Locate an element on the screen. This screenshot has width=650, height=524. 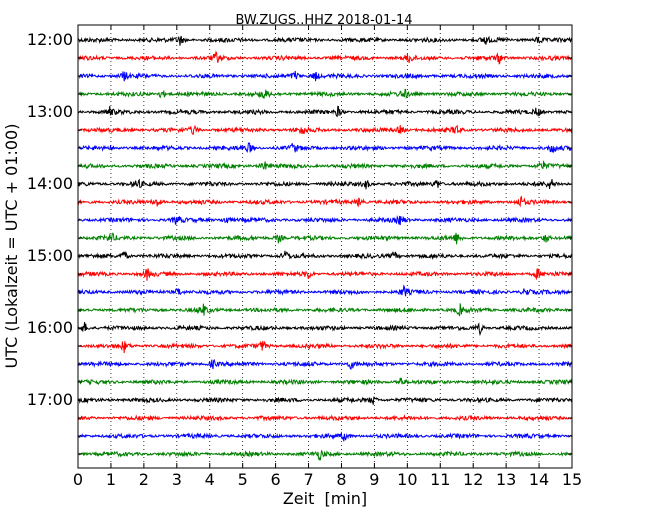
chart-title: BW.ZUGS..HHZ 2018-01-14 is located at coordinates (323, 20).